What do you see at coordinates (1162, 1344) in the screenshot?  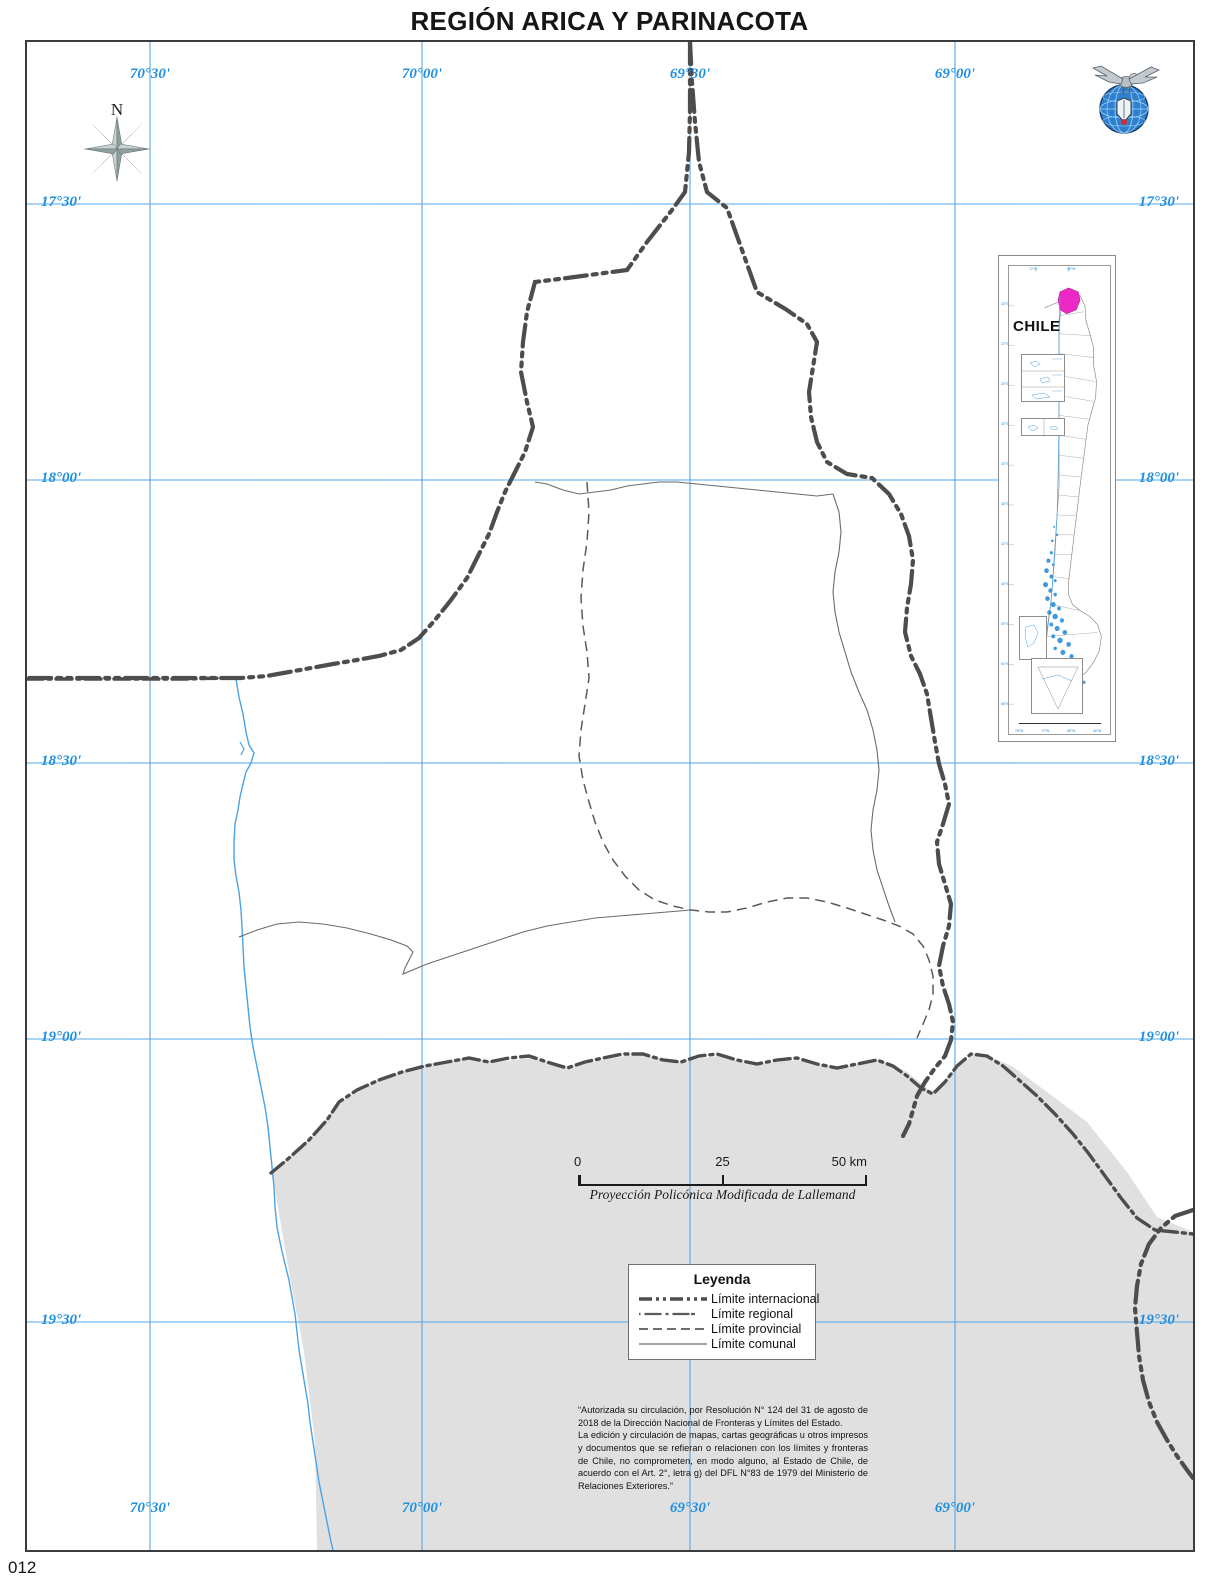 I see `international-boundary-lower-right` at bounding box center [1162, 1344].